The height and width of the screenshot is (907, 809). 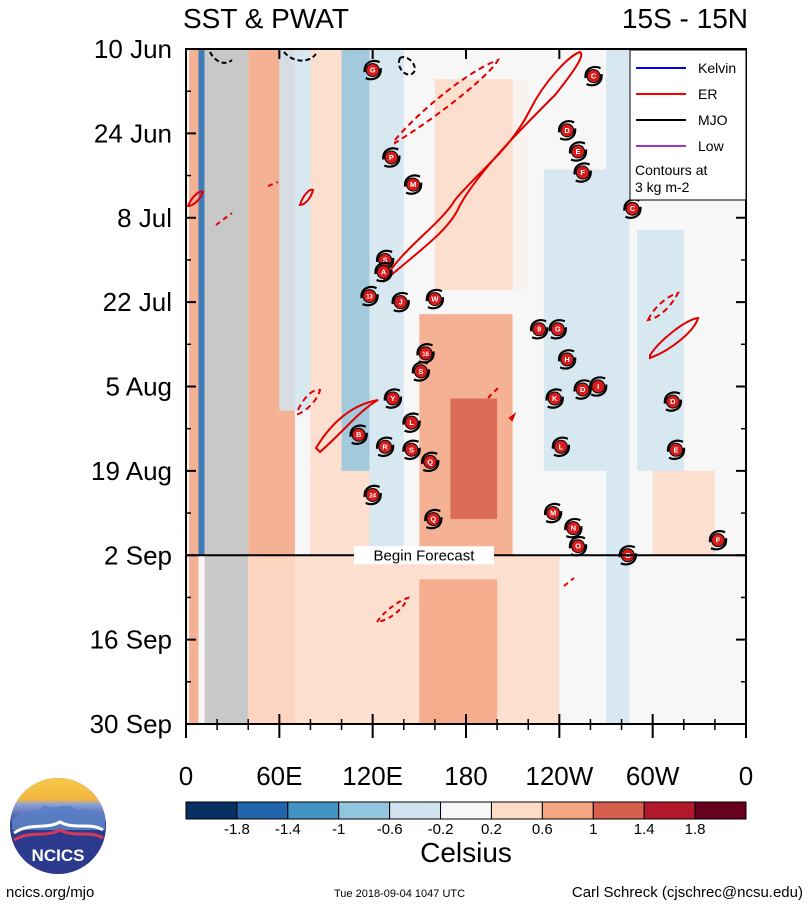 I want to click on er-contour-positive-aug, so click(x=346, y=426).